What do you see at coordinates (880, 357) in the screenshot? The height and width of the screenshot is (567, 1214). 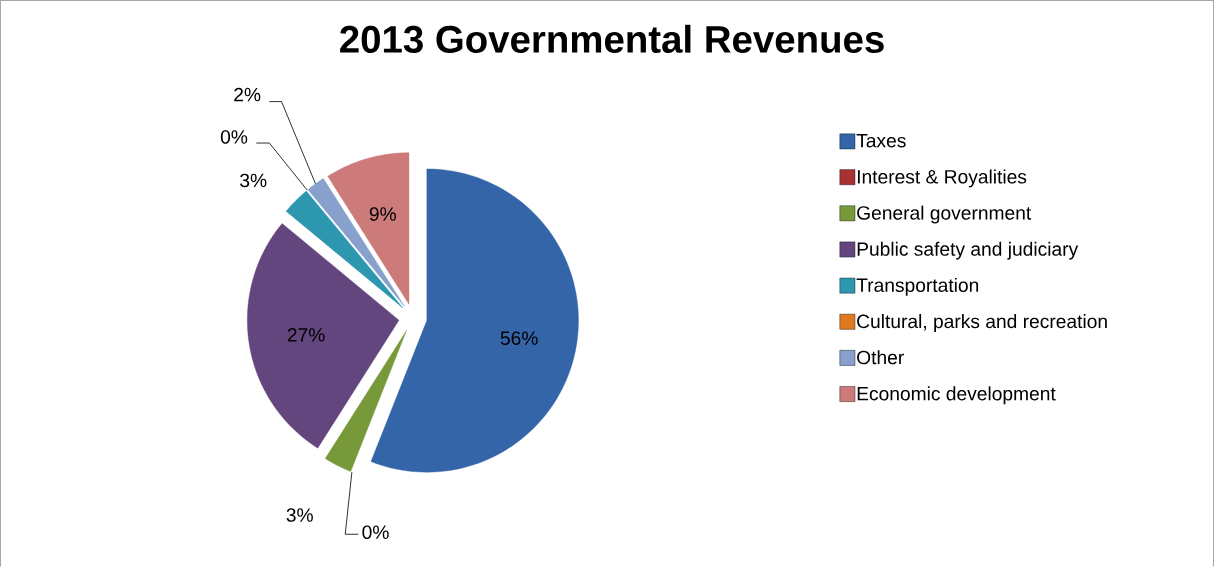 I see `legend-label: Other` at bounding box center [880, 357].